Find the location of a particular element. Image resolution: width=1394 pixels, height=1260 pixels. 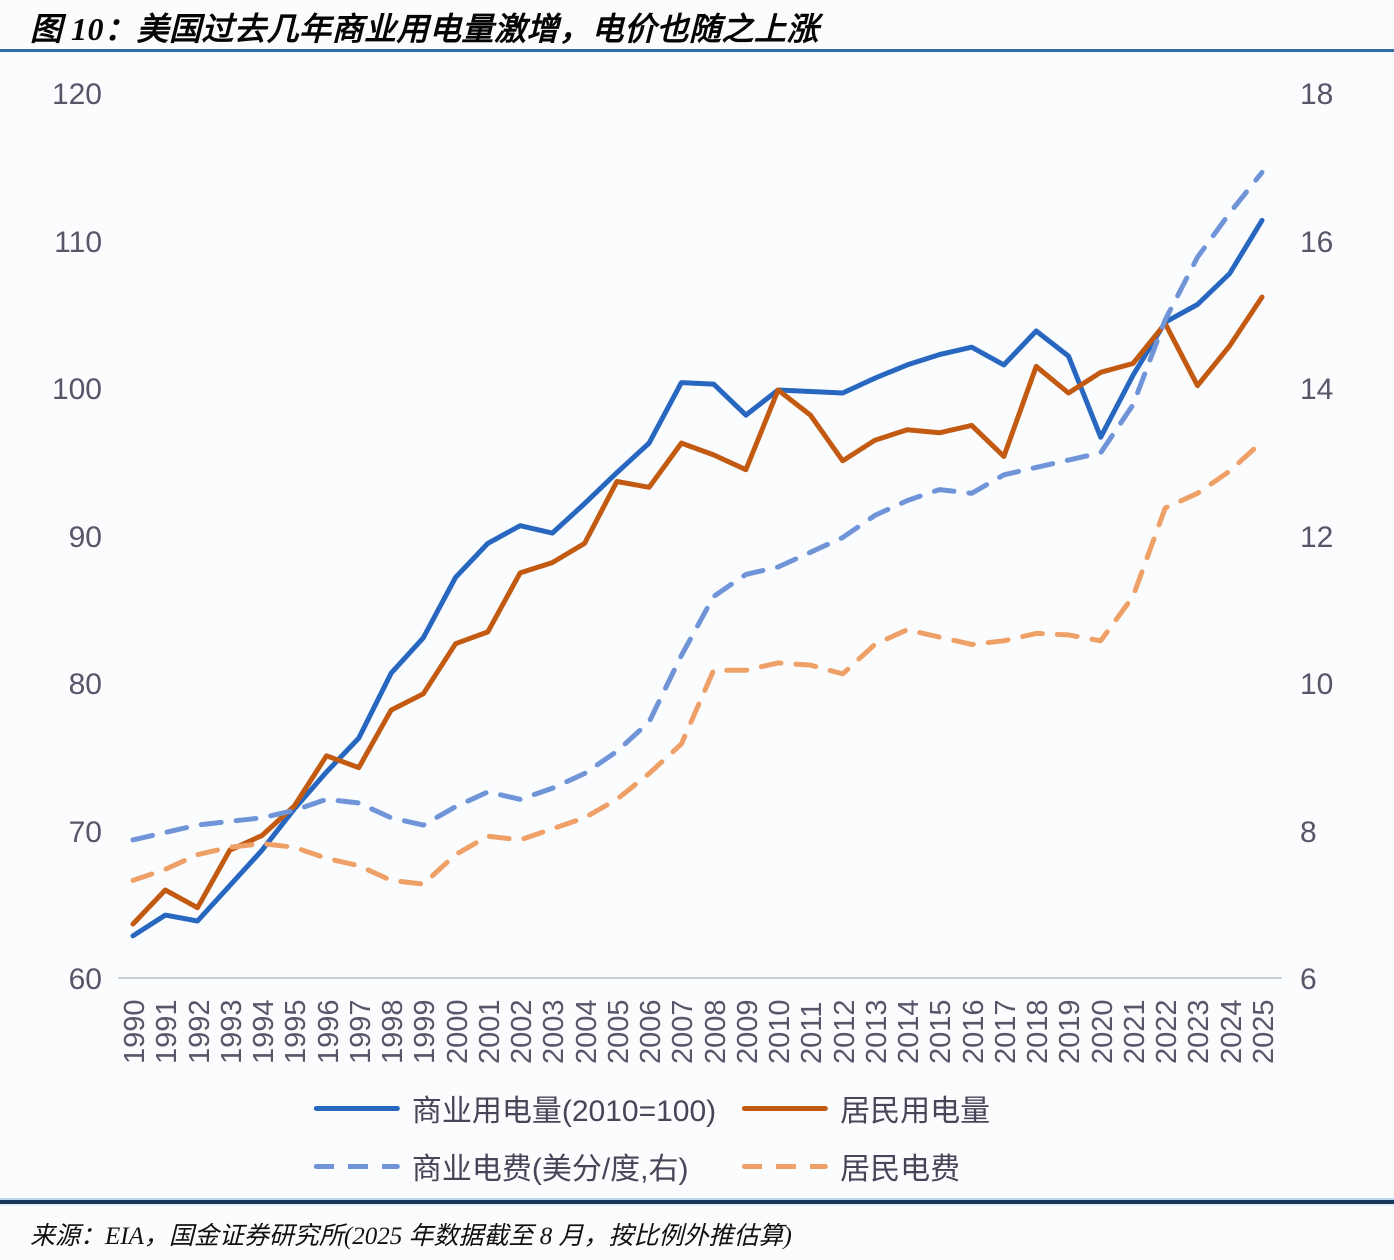

x-tick-1994: 1994 is located at coordinates (264, 1031).